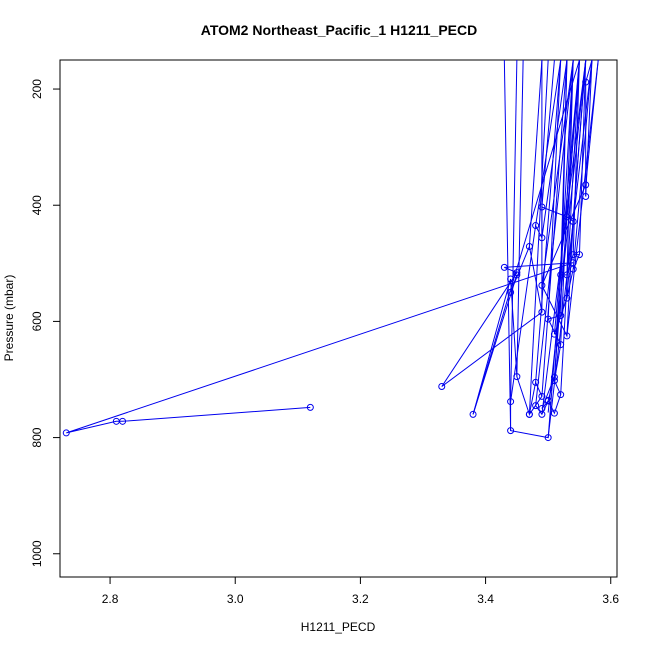 The width and height of the screenshot is (650, 650). I want to click on x-tick-label: 3.4, so click(485, 599).